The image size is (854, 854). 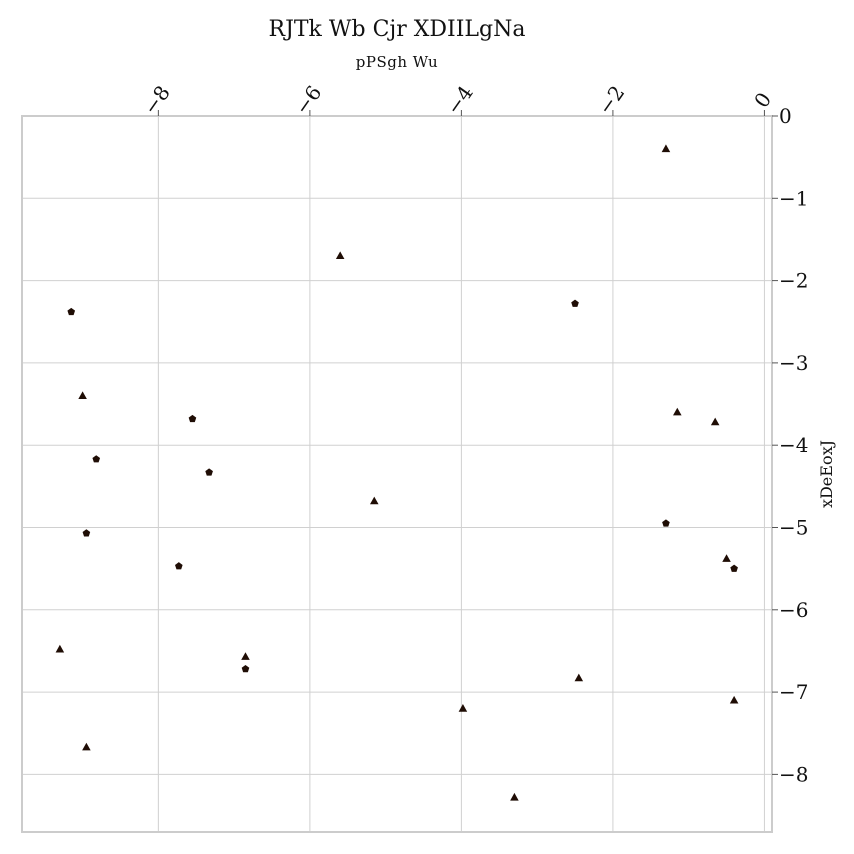 What do you see at coordinates (793, 527) in the screenshot?
I see `y-tick-label: −5` at bounding box center [793, 527].